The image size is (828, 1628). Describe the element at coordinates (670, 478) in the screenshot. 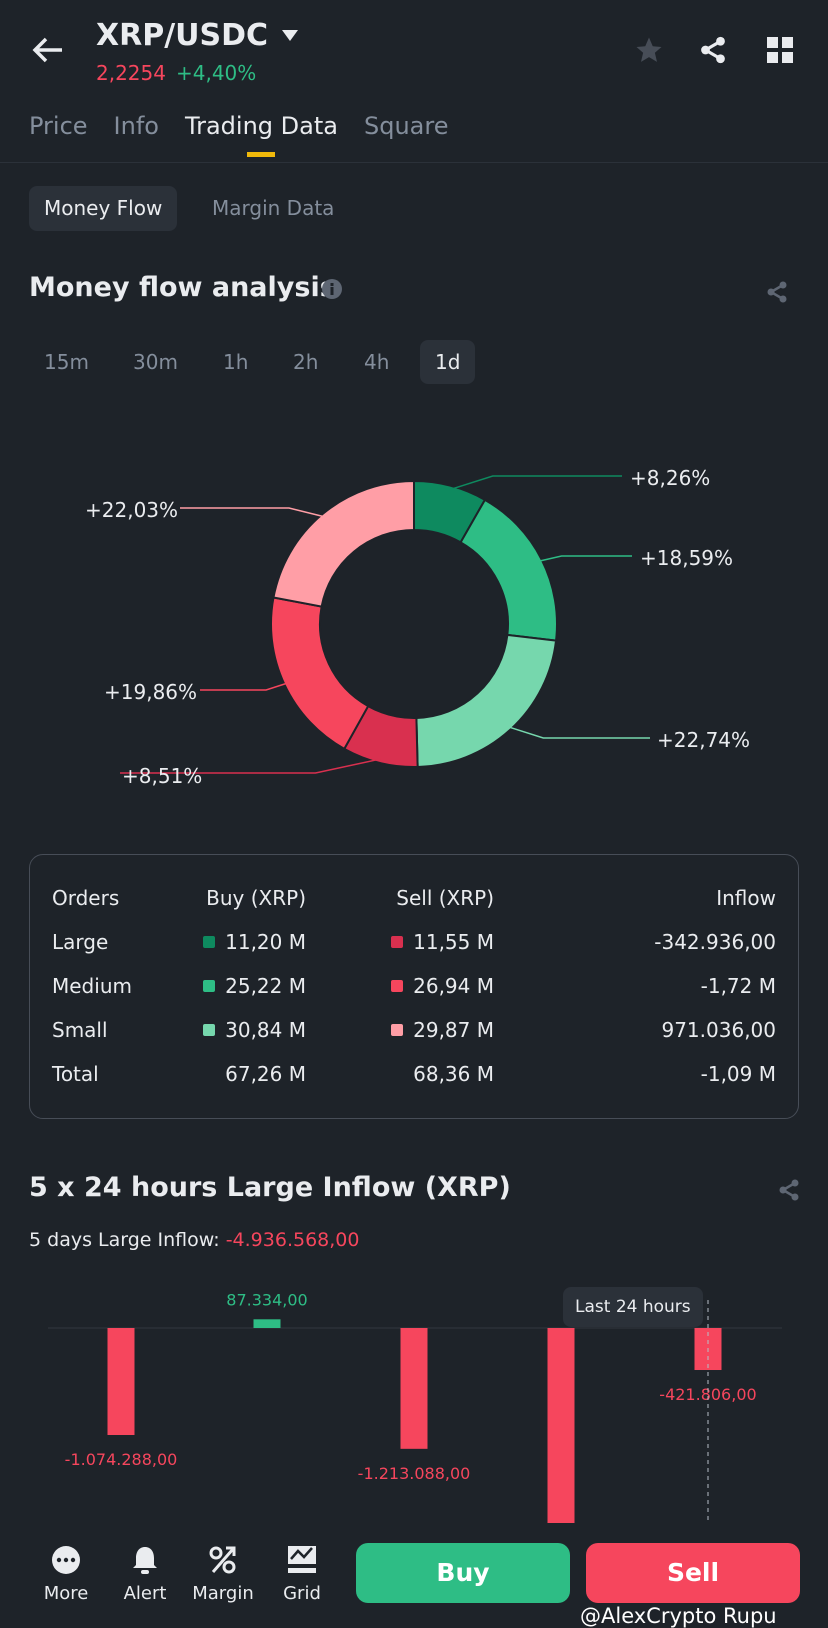

I see `donut-label: +8,26%` at that location.